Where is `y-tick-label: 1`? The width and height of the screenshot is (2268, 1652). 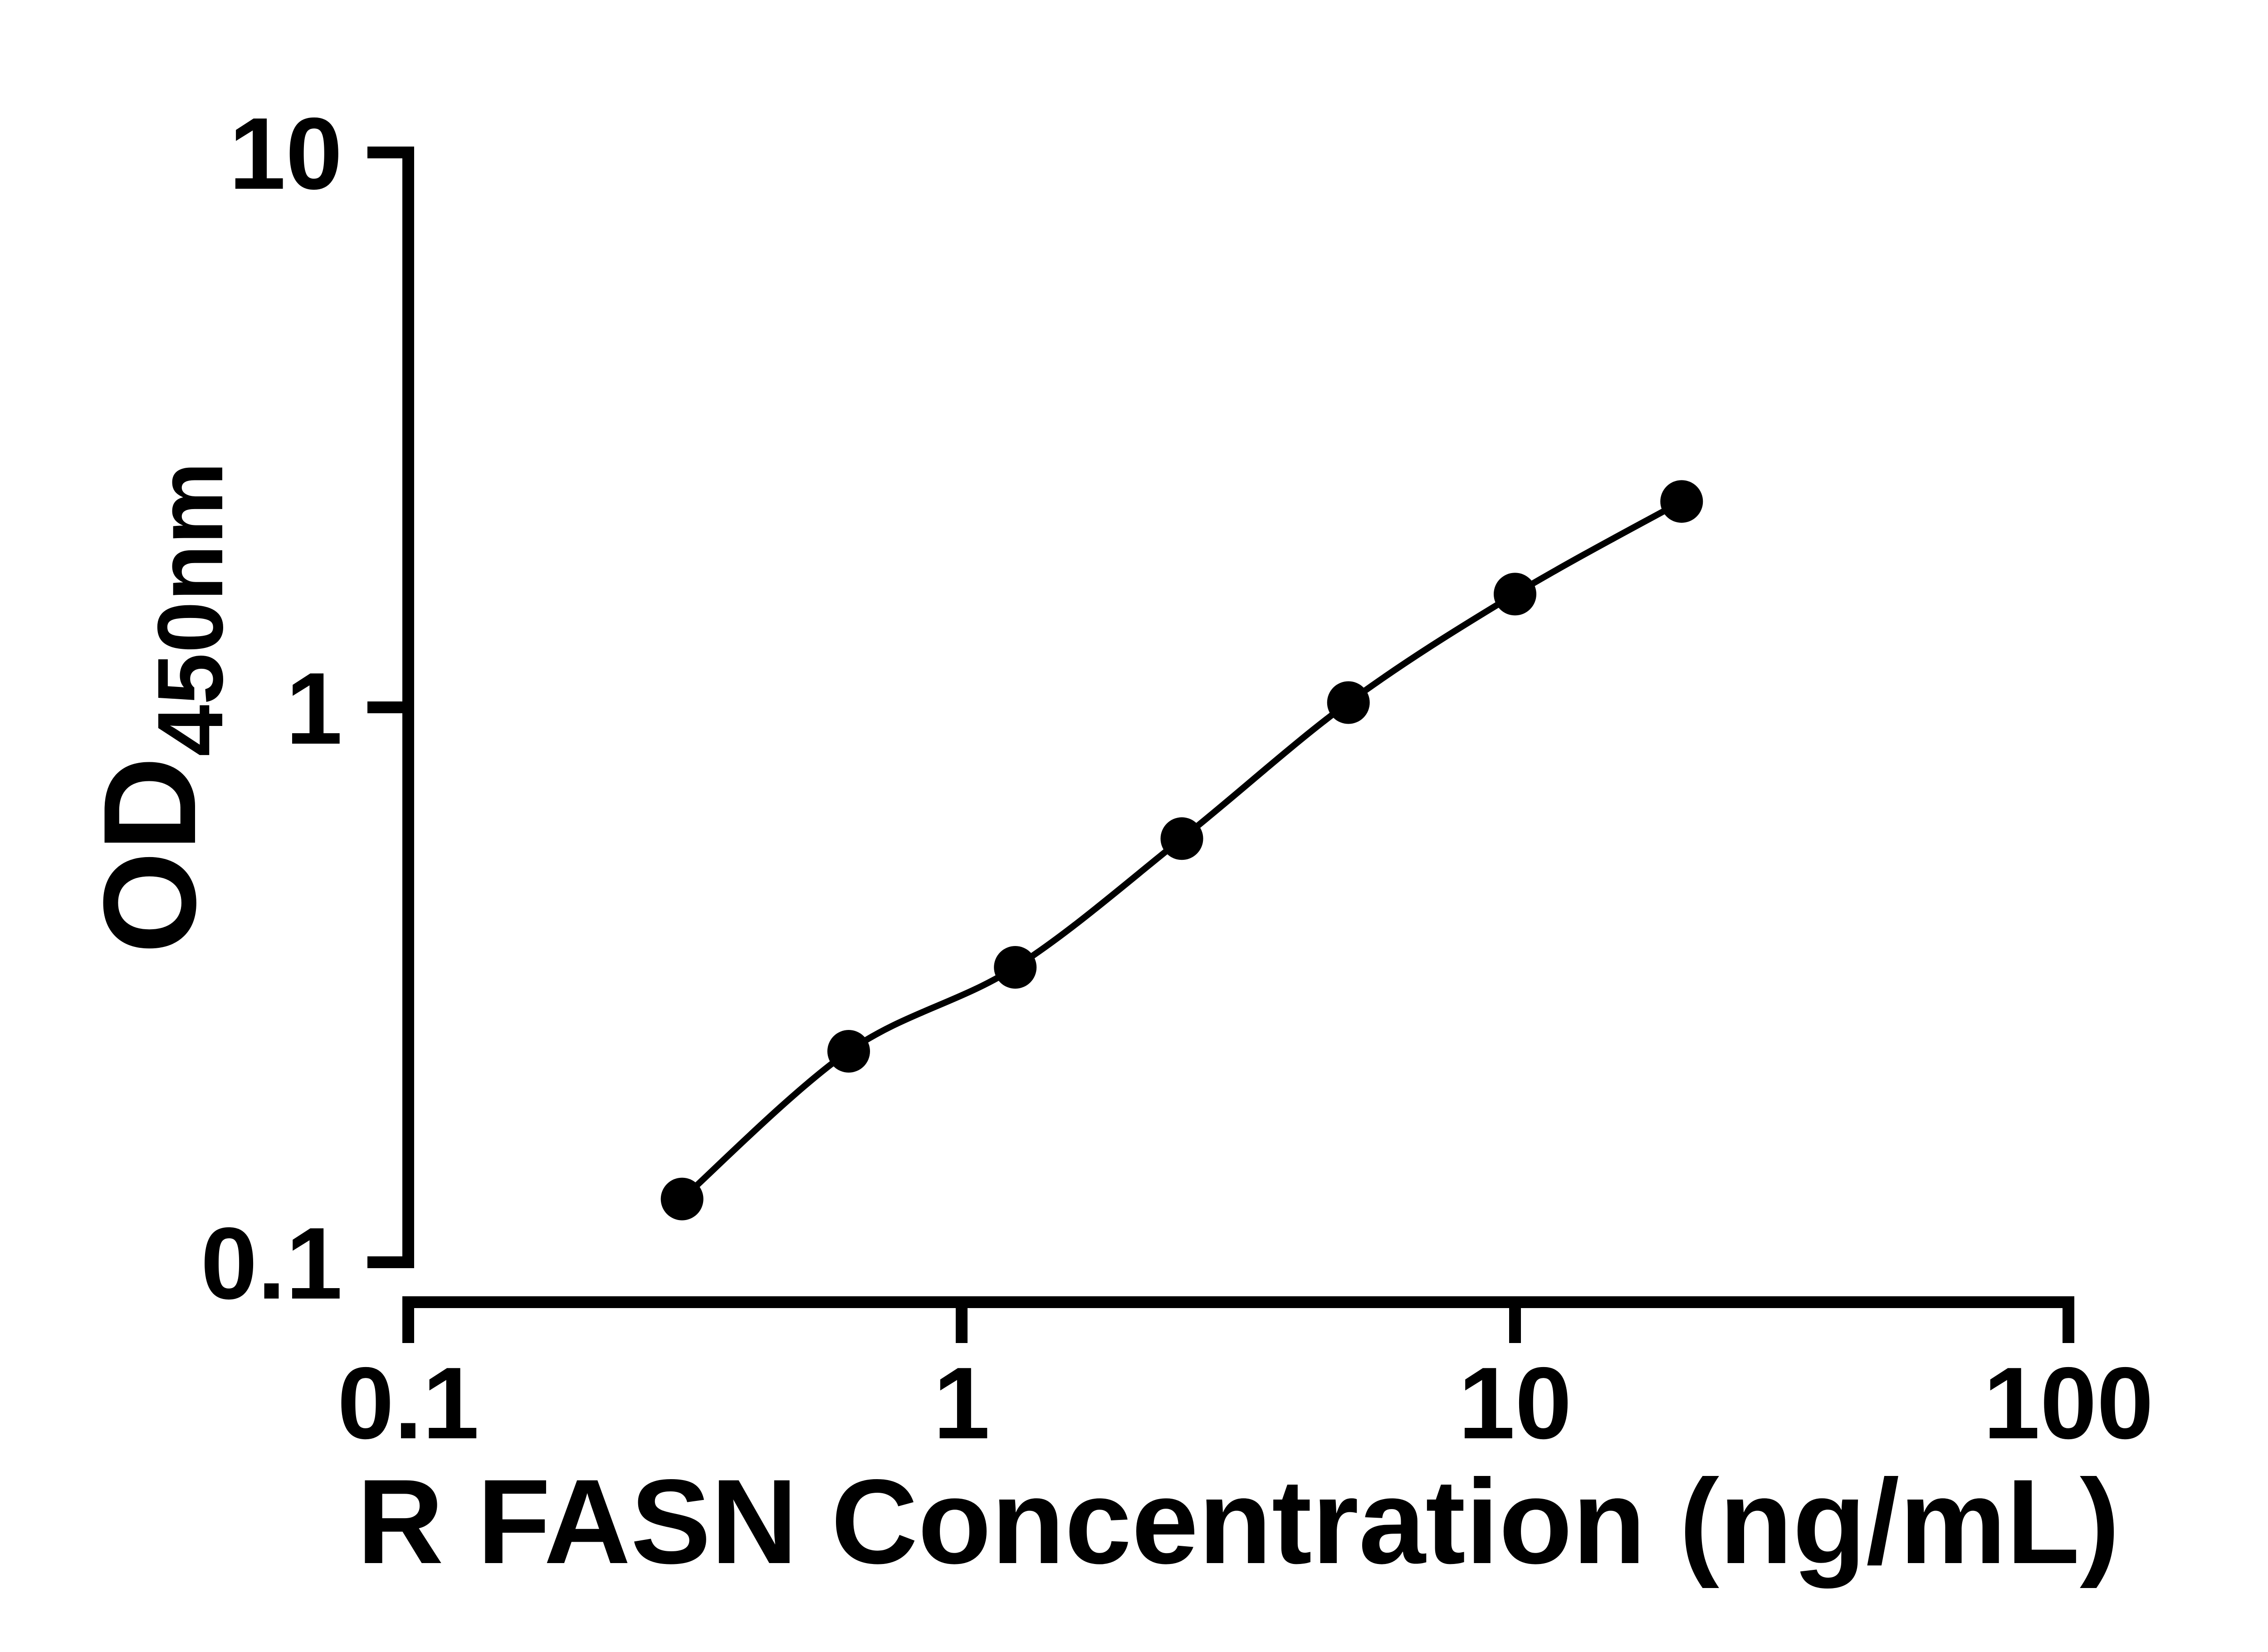 y-tick-label: 1 is located at coordinates (314, 708).